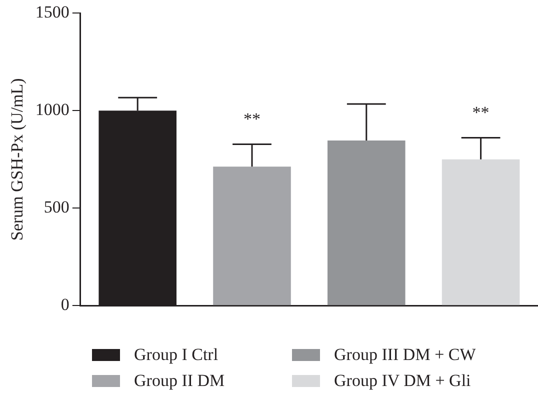 Image resolution: width=538 pixels, height=400 pixels. I want to click on y-tick-label: 1500, so click(52, 12).